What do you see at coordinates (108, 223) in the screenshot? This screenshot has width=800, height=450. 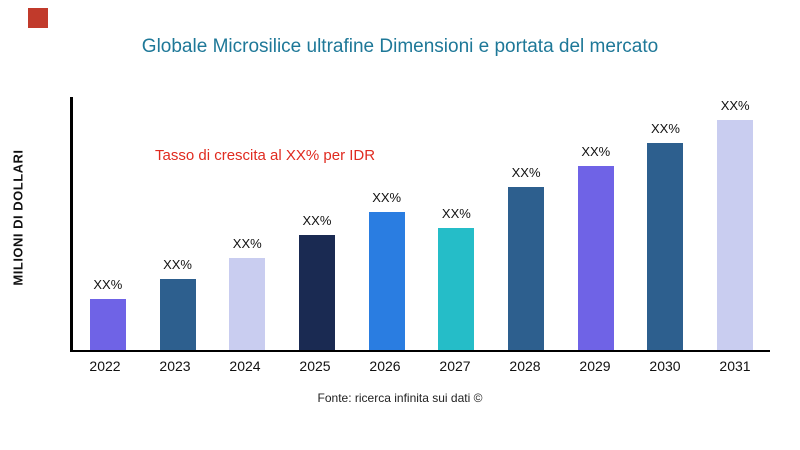 I see `bar-group-2022: XX%` at bounding box center [108, 223].